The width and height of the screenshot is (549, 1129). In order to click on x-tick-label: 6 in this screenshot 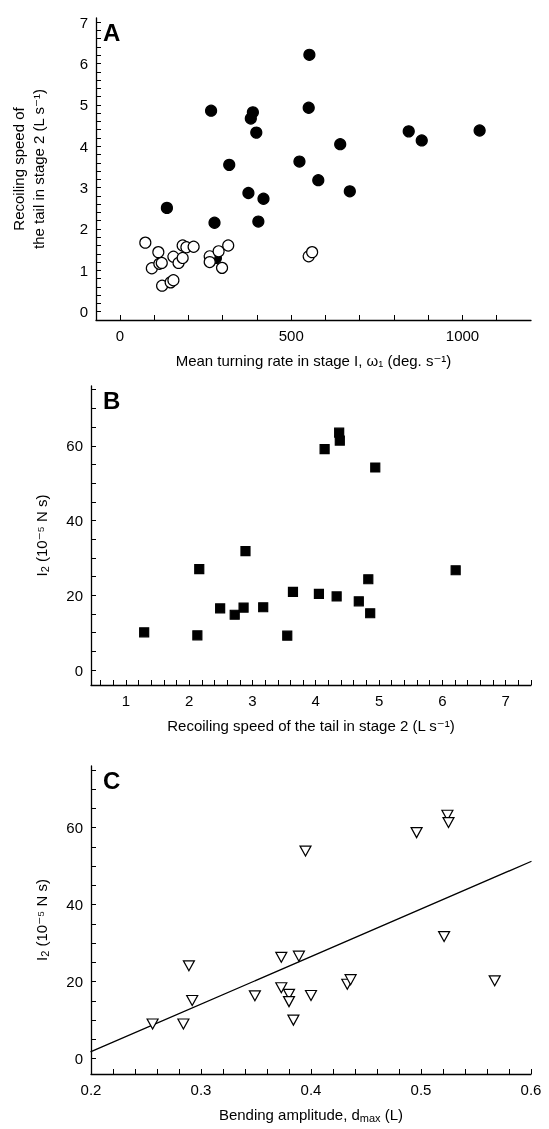, I will do `click(442, 700)`.